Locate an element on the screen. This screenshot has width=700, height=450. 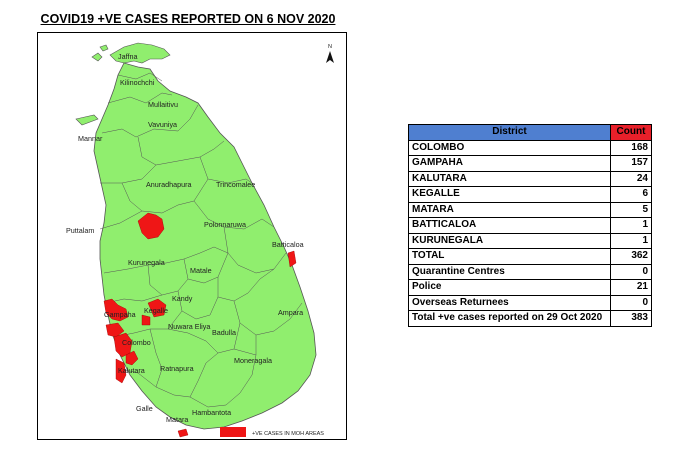
summary-label: Total +ve cases reported on 29 Oct 2020 is located at coordinates (509, 318).